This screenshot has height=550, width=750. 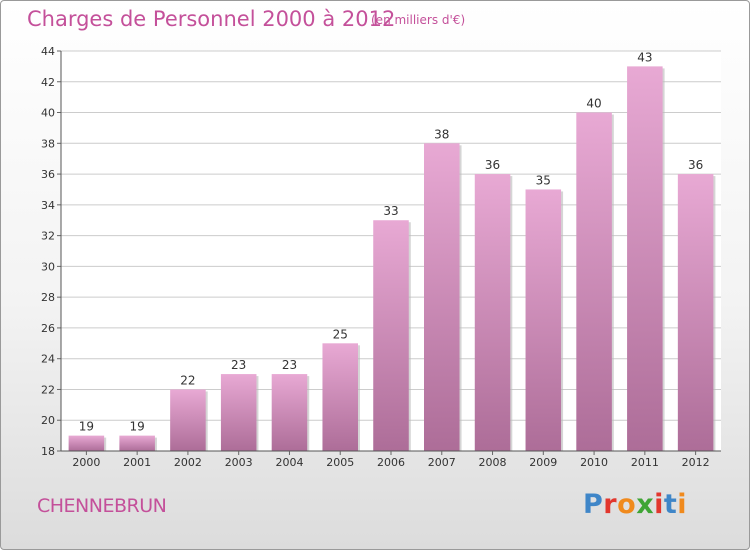 I want to click on data-label: 22, so click(x=187, y=380).